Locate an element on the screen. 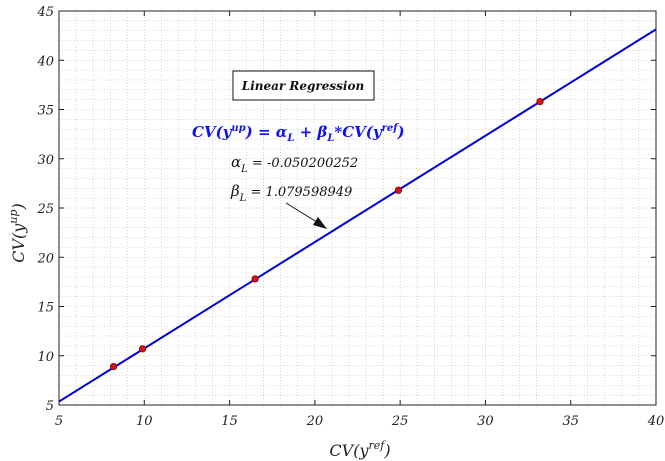  y-tick-label: 10 is located at coordinates (45, 357).